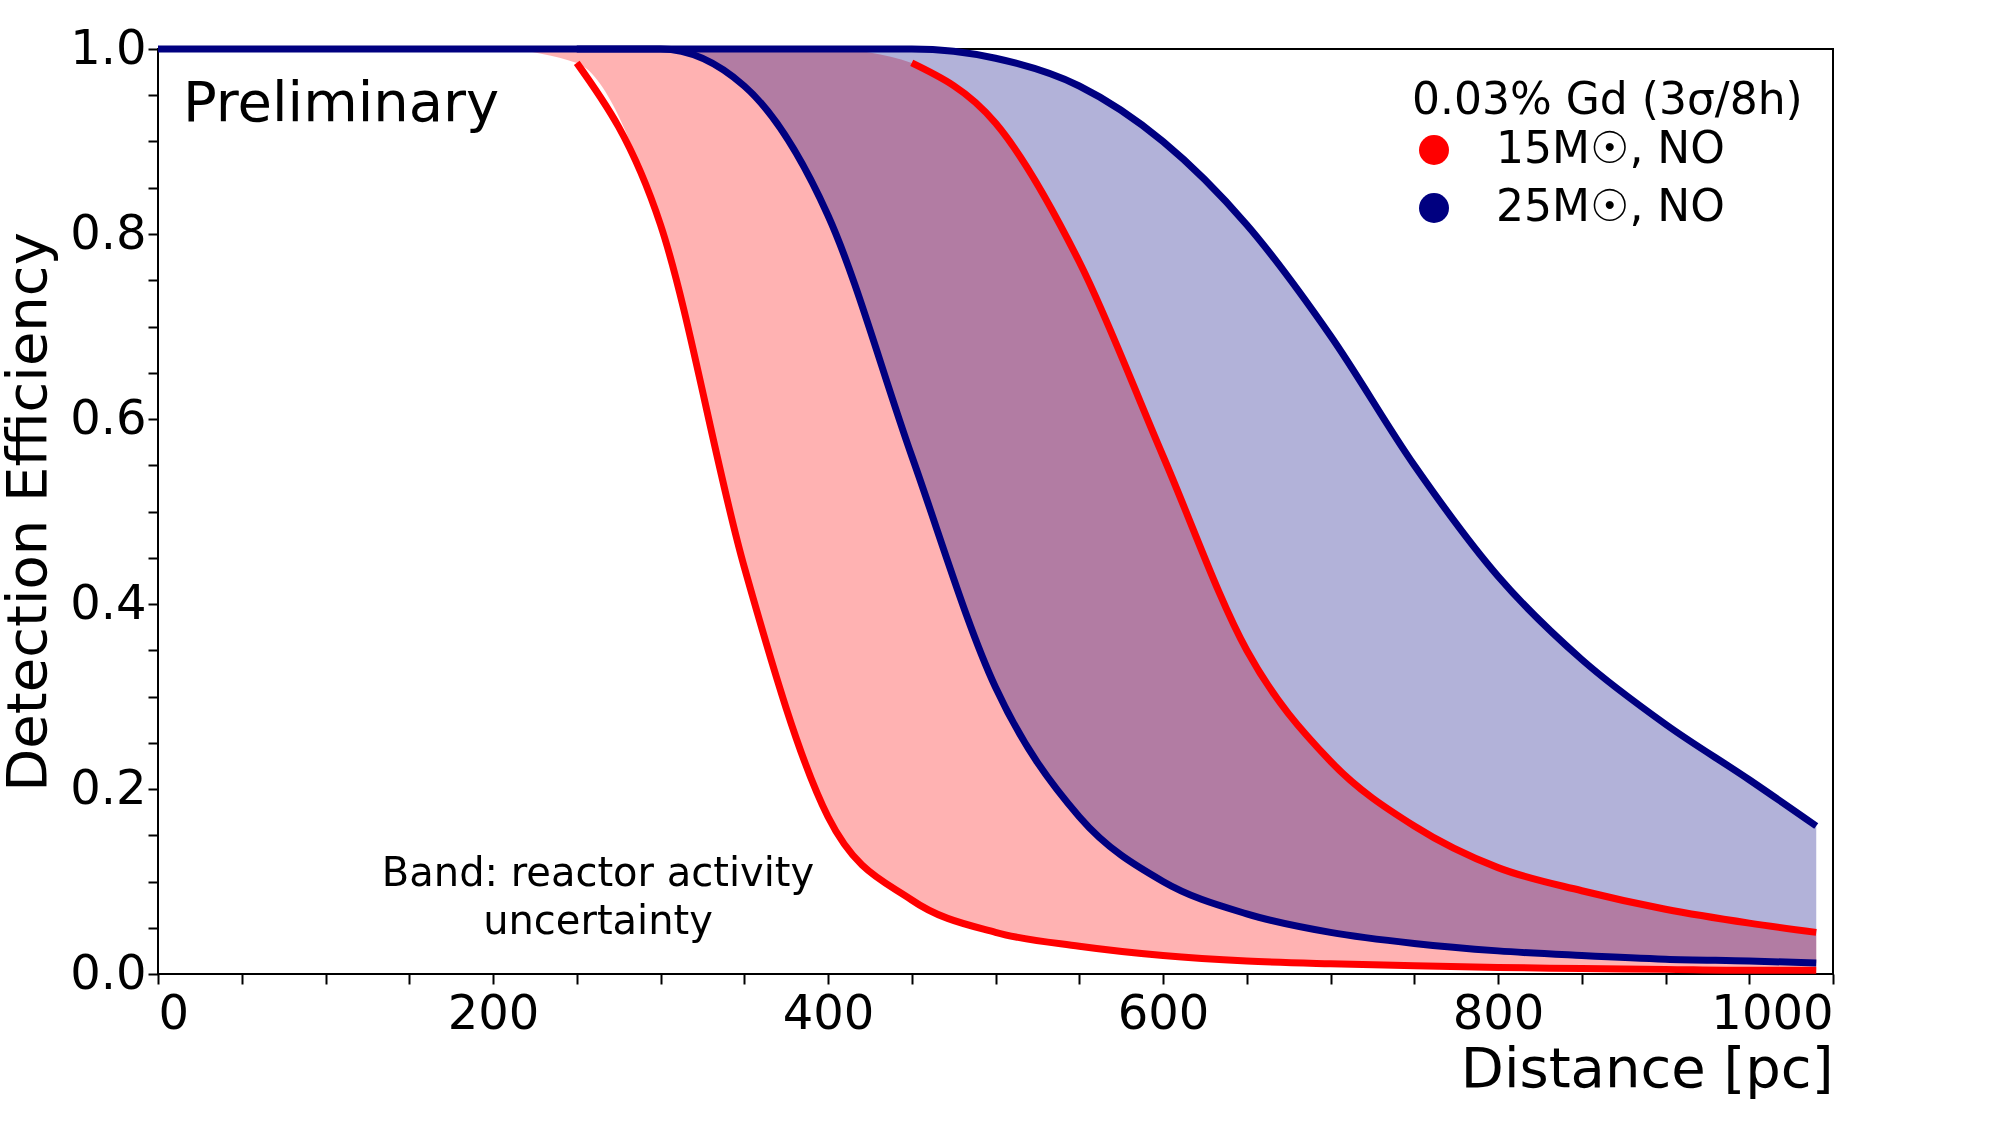  I want to click on y-tick-label: 0.8, so click(108, 231).